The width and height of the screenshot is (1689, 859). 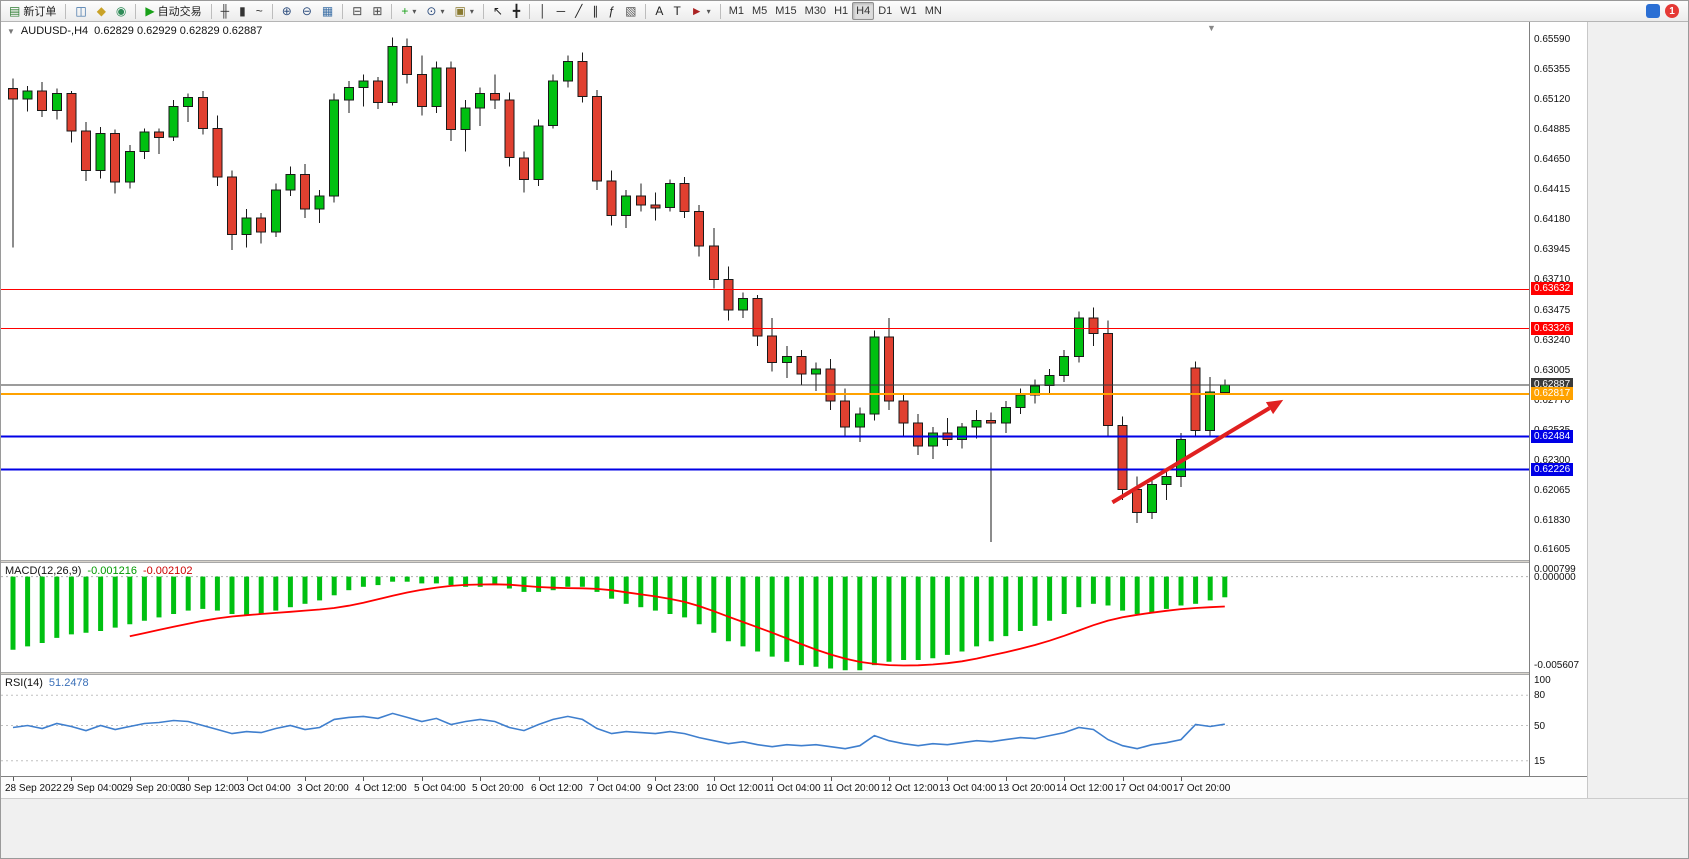 I want to click on rsi-panel: RSI(14) 51.2478, so click(x=765, y=725).